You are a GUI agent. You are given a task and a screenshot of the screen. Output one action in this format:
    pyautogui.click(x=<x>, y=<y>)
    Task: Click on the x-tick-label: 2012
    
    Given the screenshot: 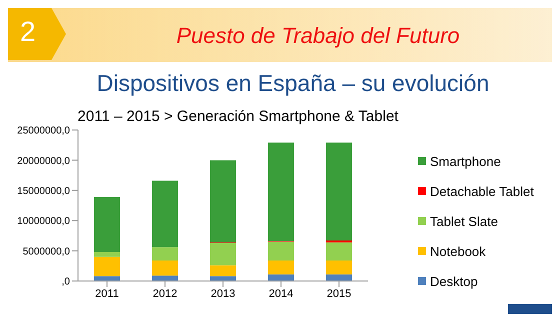 What is the action you would take?
    pyautogui.click(x=165, y=294)
    